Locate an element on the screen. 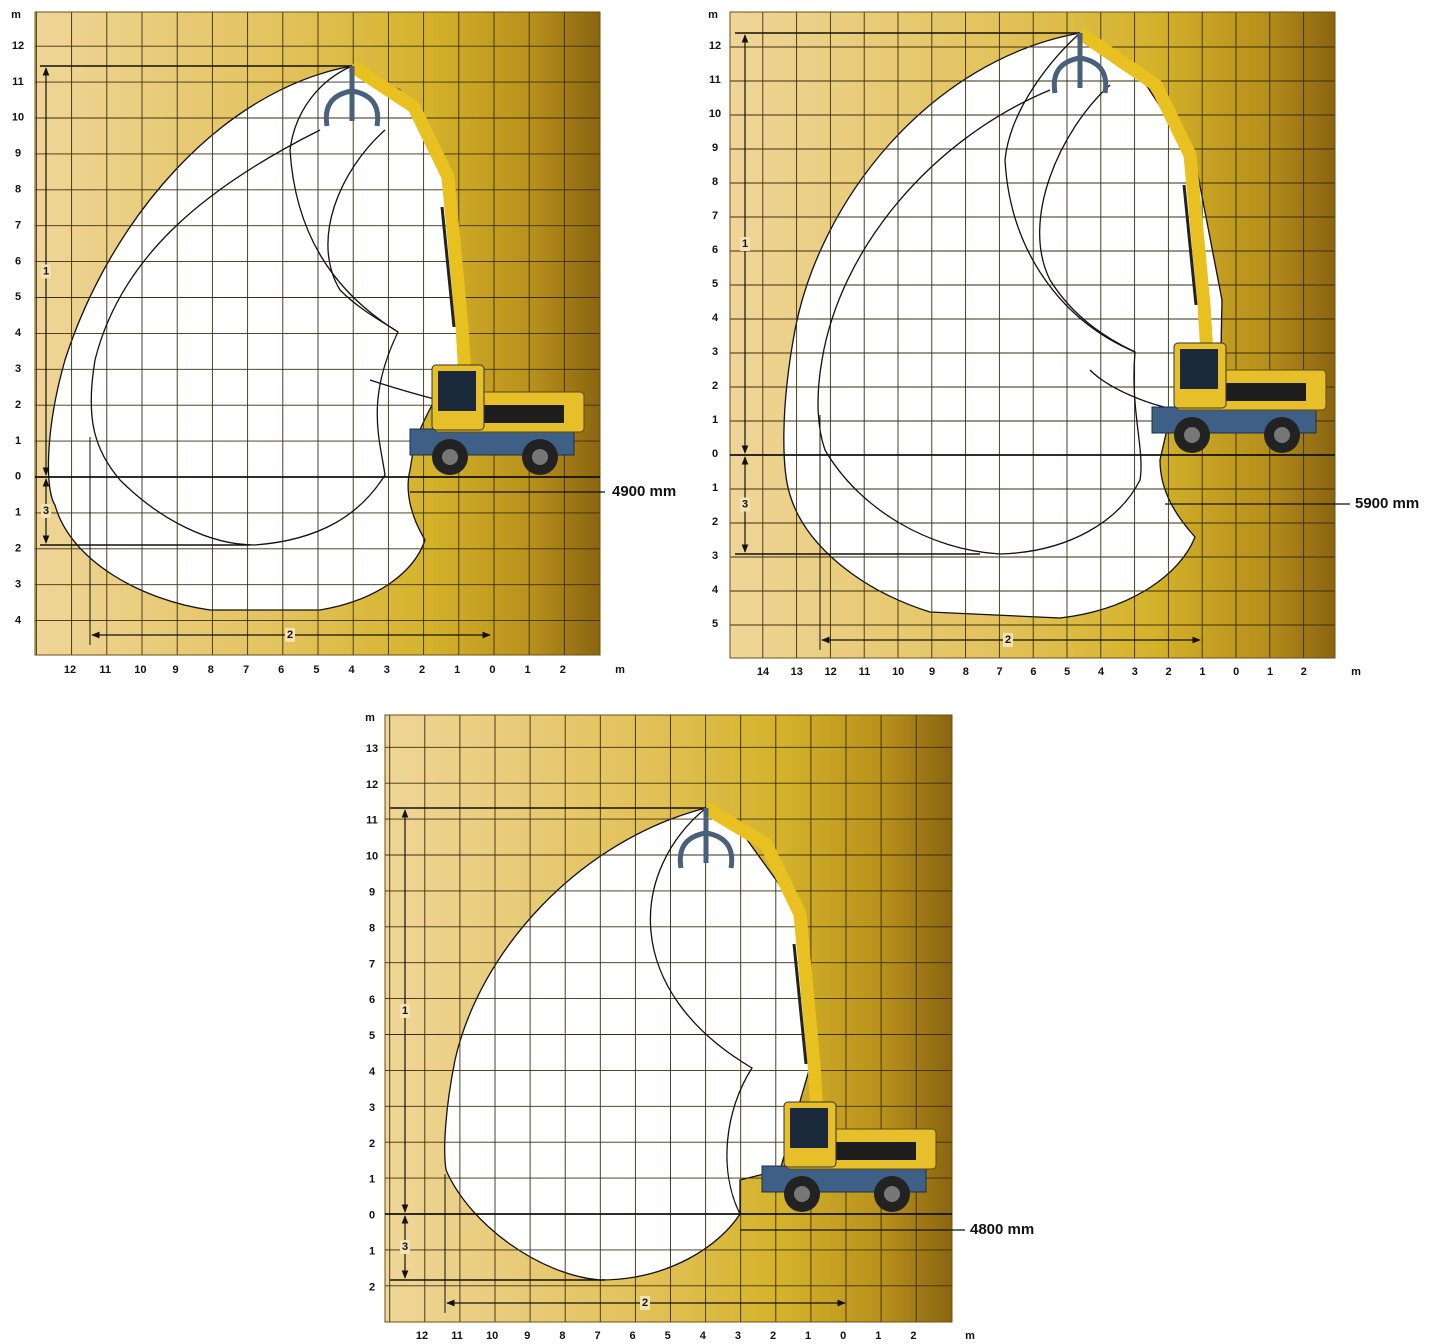  depth-label: 4900 mm is located at coordinates (644, 491).